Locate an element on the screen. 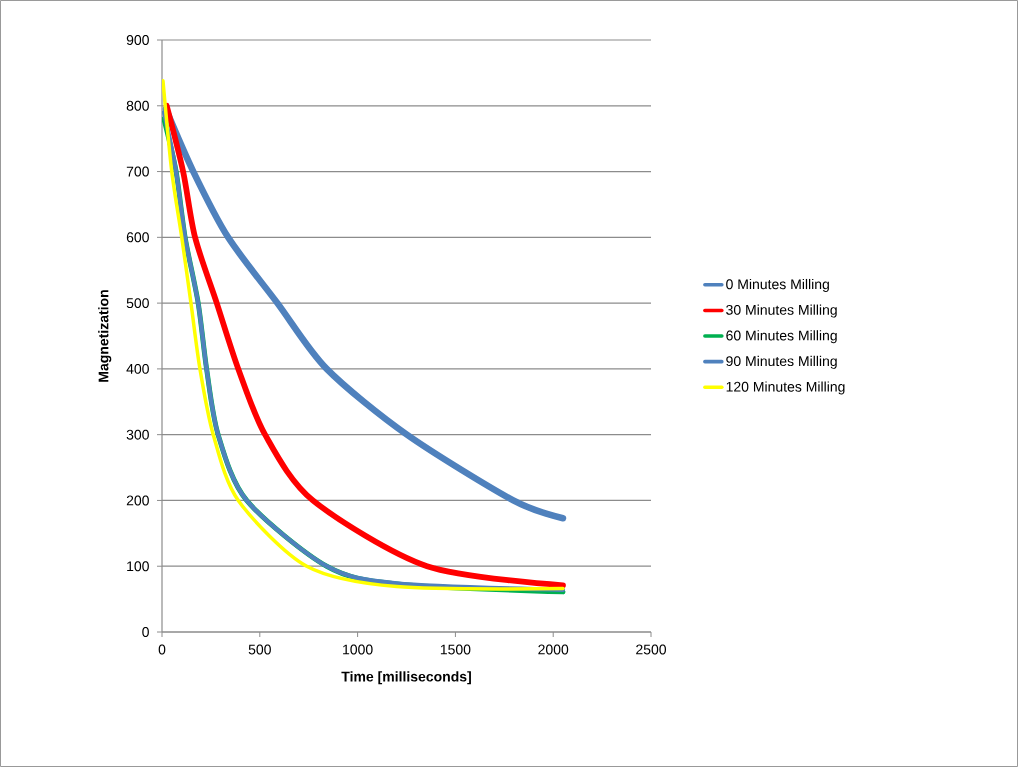  x-axis-title: Time [milliseconds] is located at coordinates (406, 678).